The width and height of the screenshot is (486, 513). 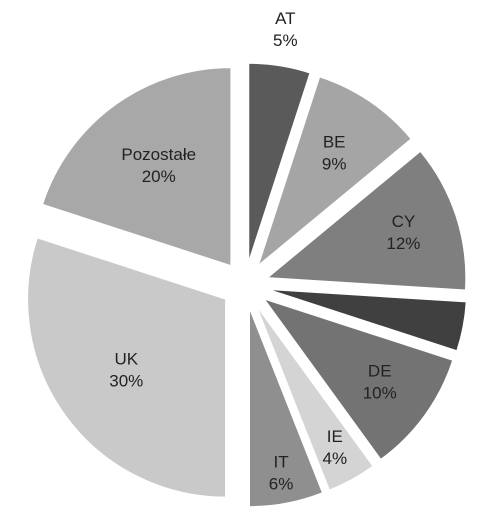 I want to click on category-label: BE, so click(x=334, y=141).